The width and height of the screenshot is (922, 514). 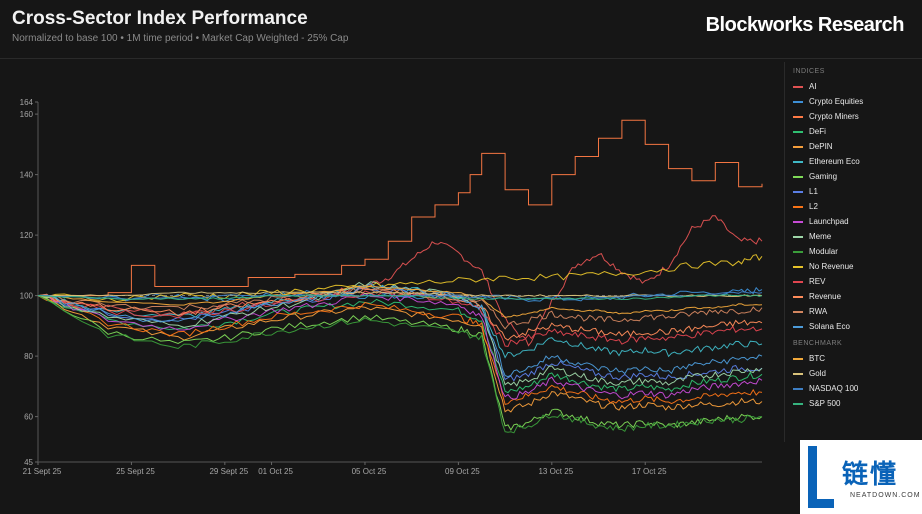 I want to click on x-tick-label: 01 Oct 25, so click(x=275, y=471).